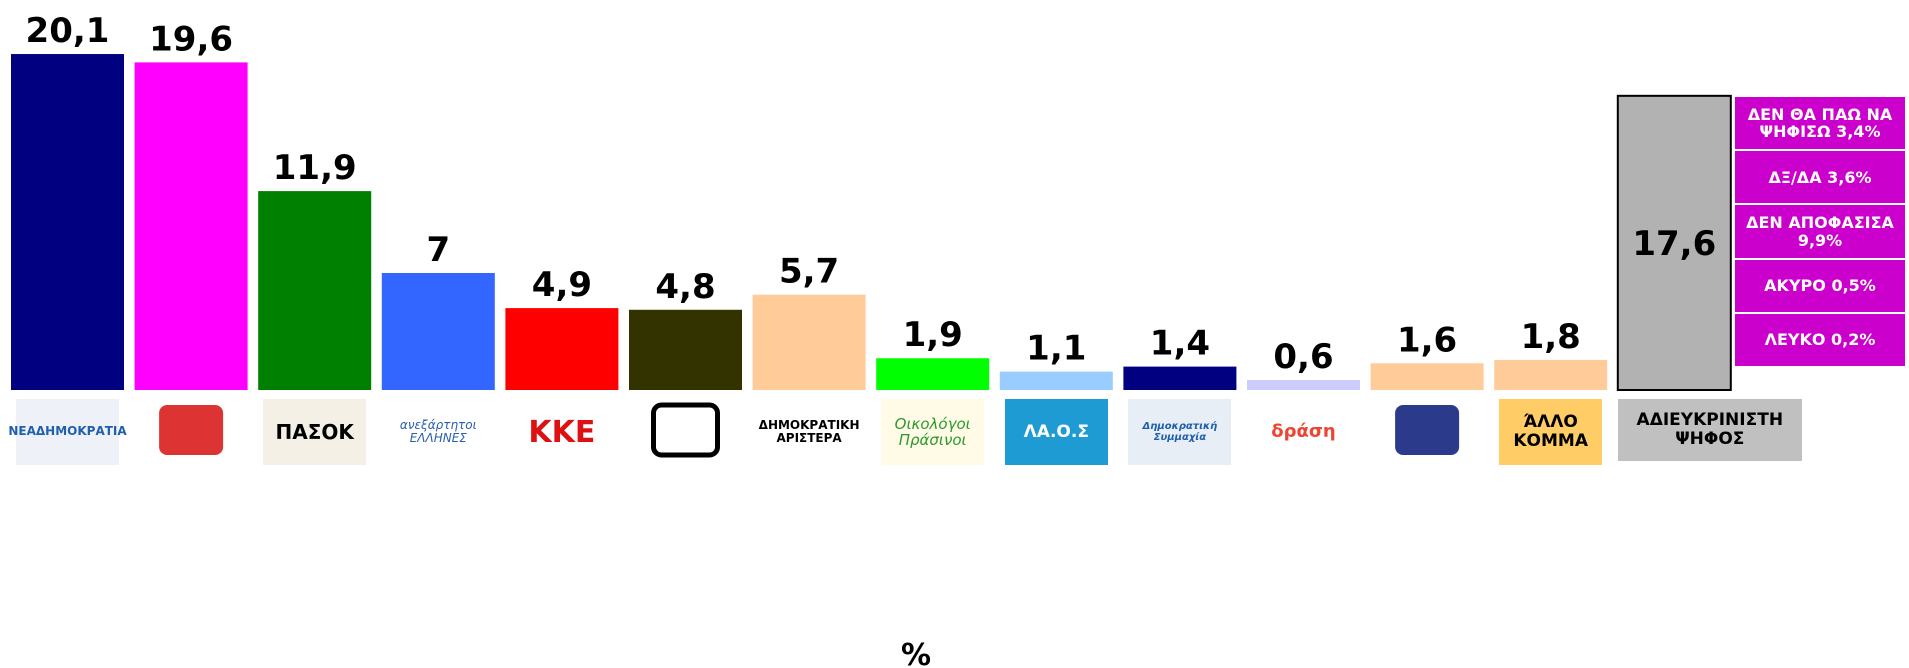 The height and width of the screenshot is (668, 1909). Describe the element at coordinates (191, 39) in the screenshot. I see `value-label: 19,6` at that location.